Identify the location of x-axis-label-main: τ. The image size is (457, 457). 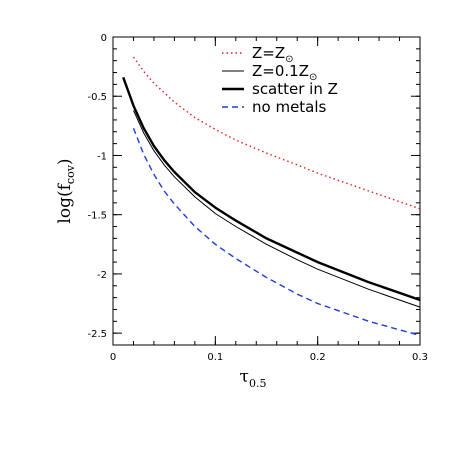
(244, 377).